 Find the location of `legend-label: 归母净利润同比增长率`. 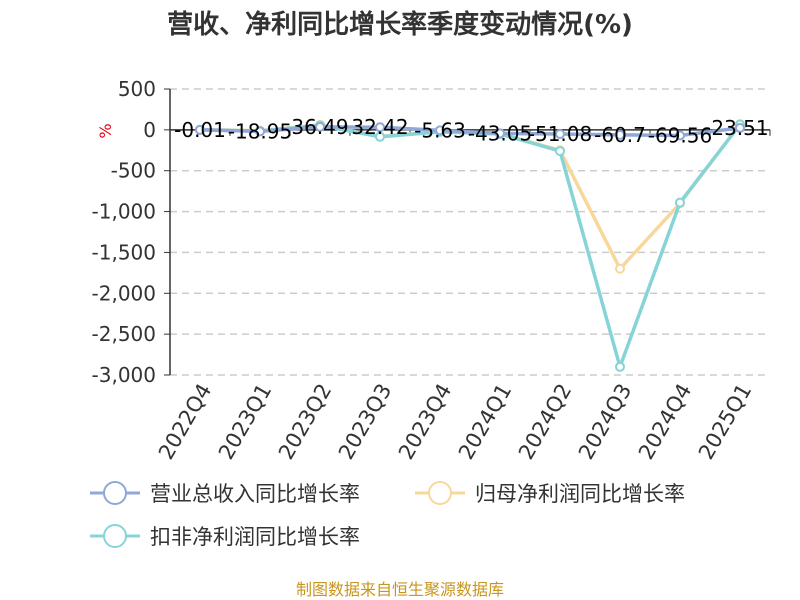

legend-label: 归母净利润同比增长率 is located at coordinates (580, 494).